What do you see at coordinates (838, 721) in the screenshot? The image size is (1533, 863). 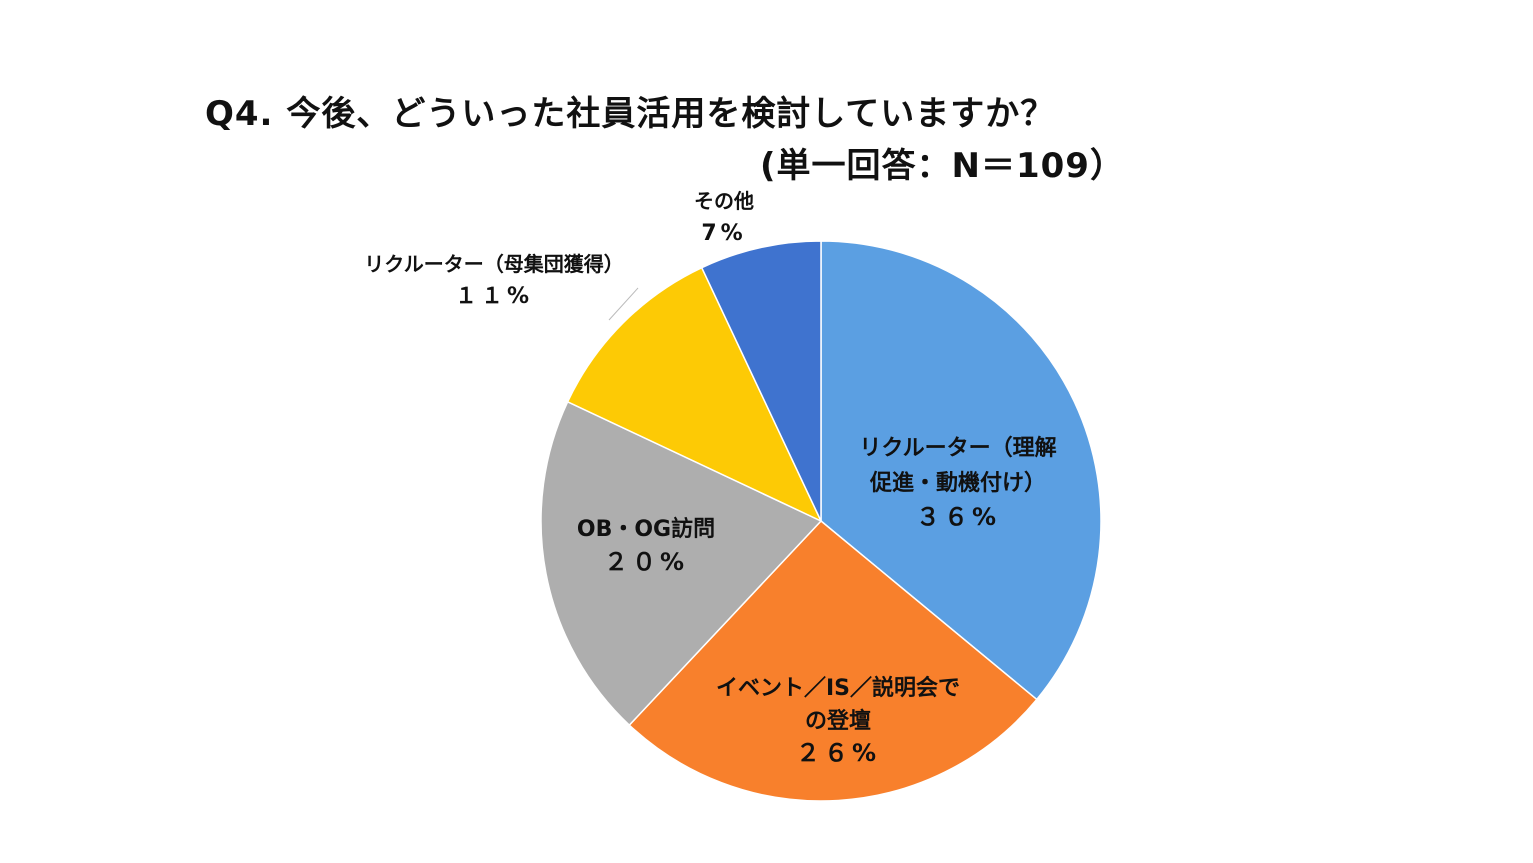 I see `slice-category-label: の登壇` at bounding box center [838, 721].